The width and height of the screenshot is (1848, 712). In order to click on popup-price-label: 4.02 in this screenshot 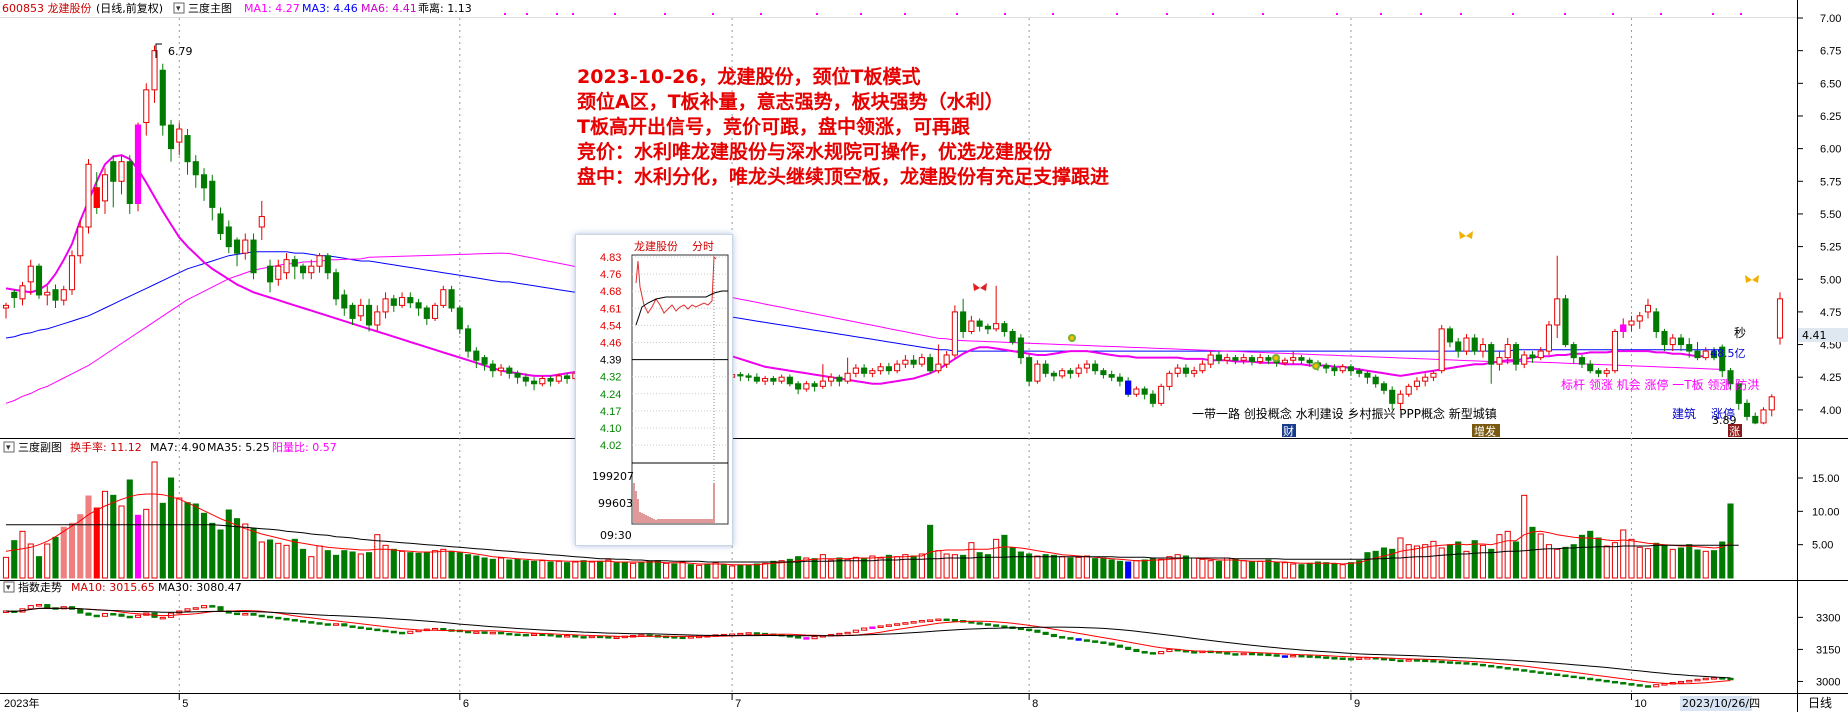, I will do `click(610, 446)`.